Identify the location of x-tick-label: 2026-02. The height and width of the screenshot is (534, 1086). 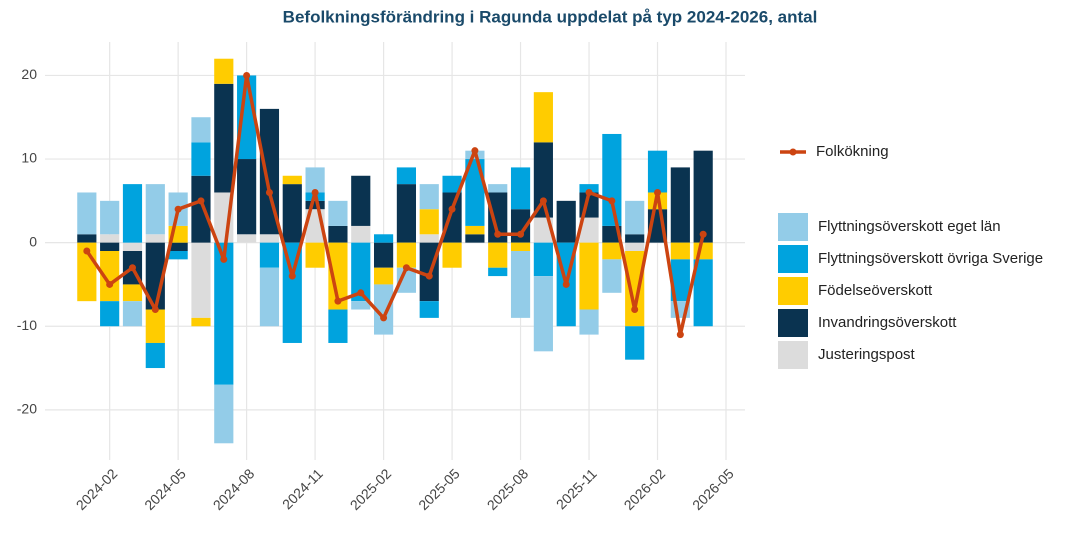
(645, 489).